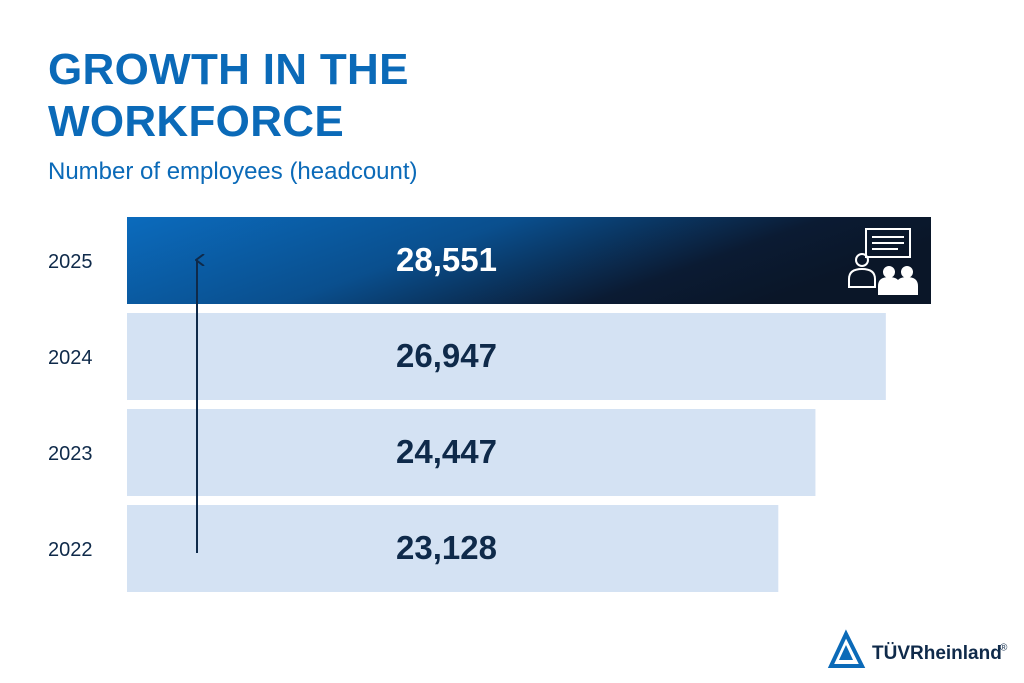  Describe the element at coordinates (233, 171) in the screenshot. I see `chart-subtitle: Number of employees (headcount)` at that location.